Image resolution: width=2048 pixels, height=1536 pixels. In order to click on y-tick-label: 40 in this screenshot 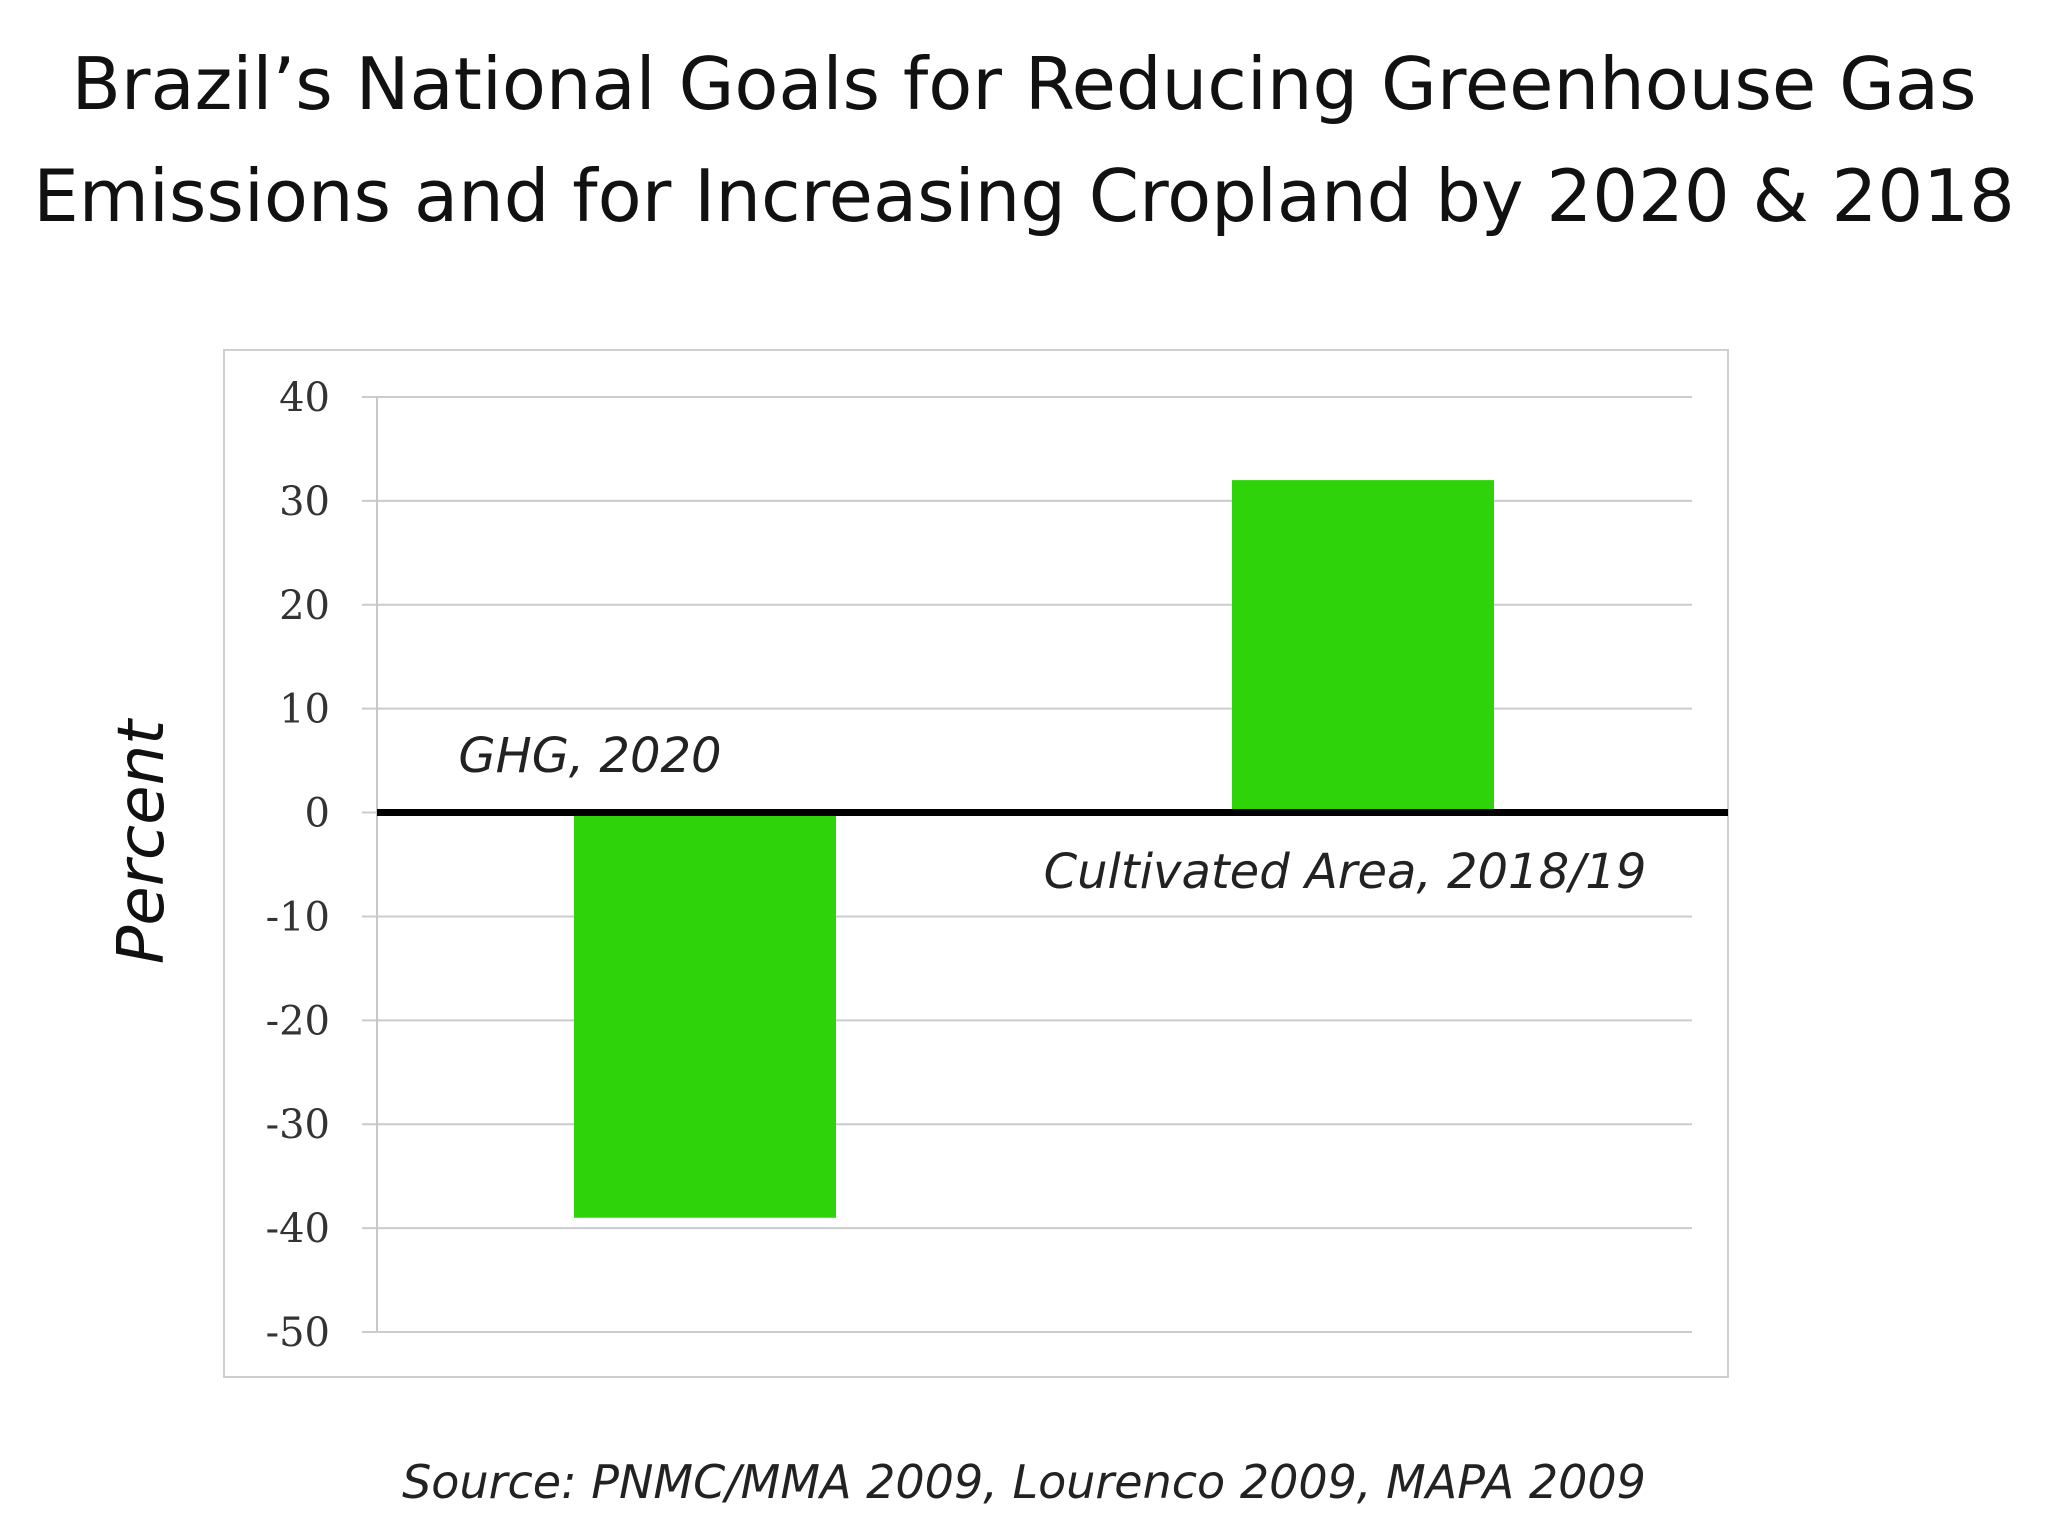, I will do `click(304, 398)`.